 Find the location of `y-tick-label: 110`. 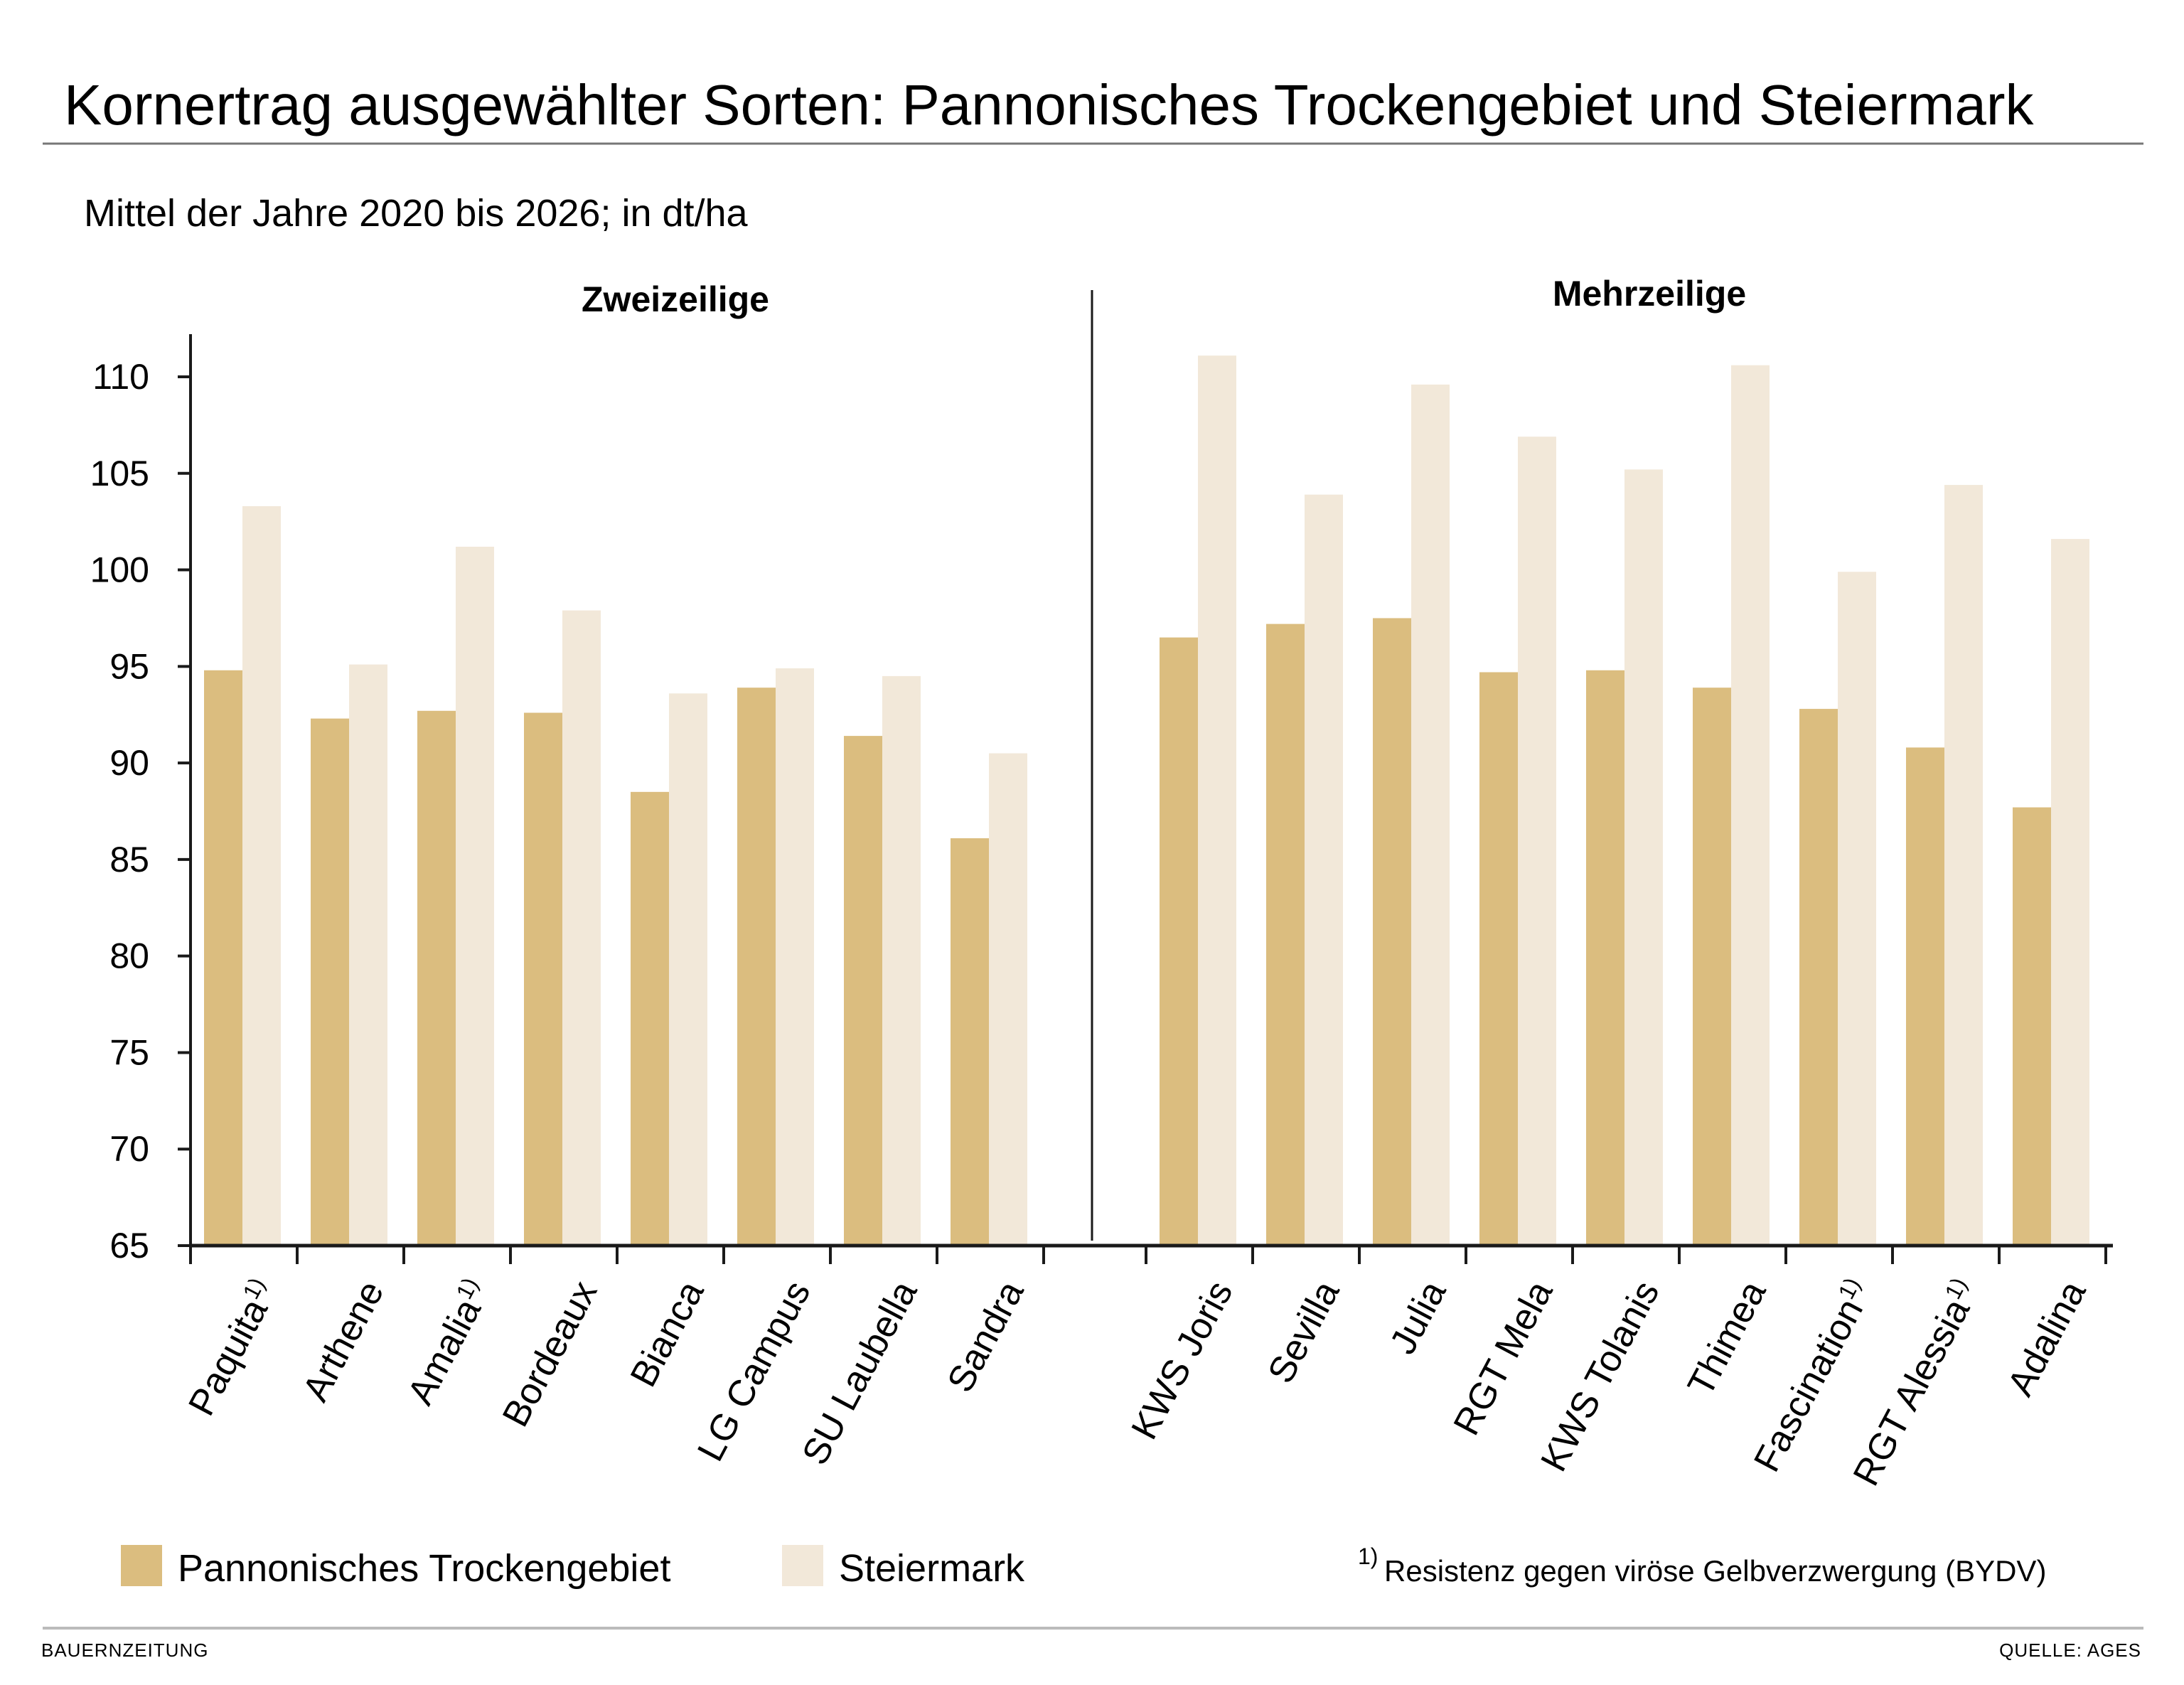

y-tick-label: 110 is located at coordinates (121, 377).